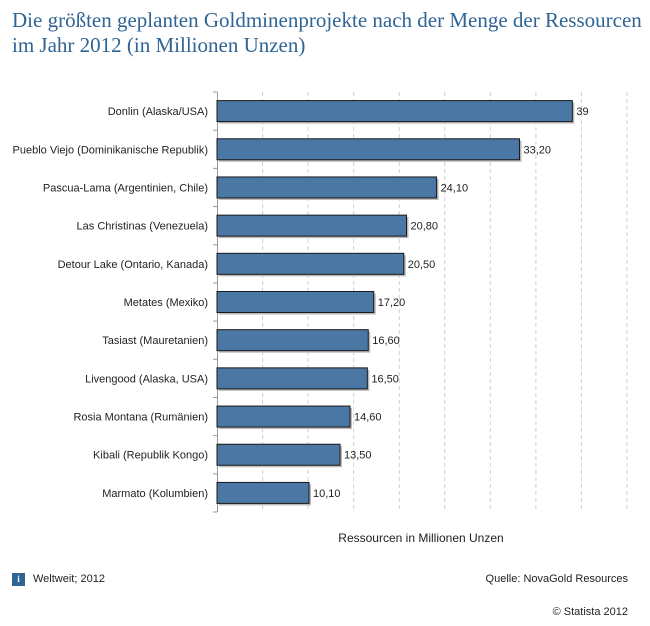 This screenshot has width=650, height=626. What do you see at coordinates (386, 341) in the screenshot?
I see `value-label: 16,60` at bounding box center [386, 341].